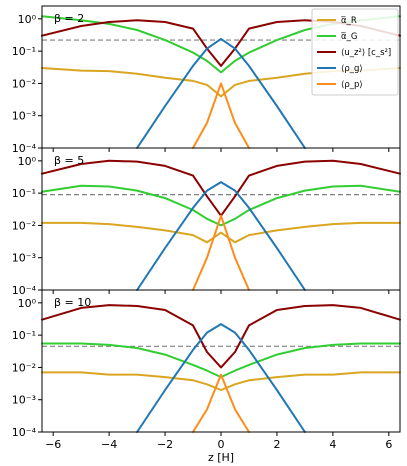  Describe the element at coordinates (352, 85) in the screenshot. I see `legend-label: ⟨ρ_p⟩` at that location.